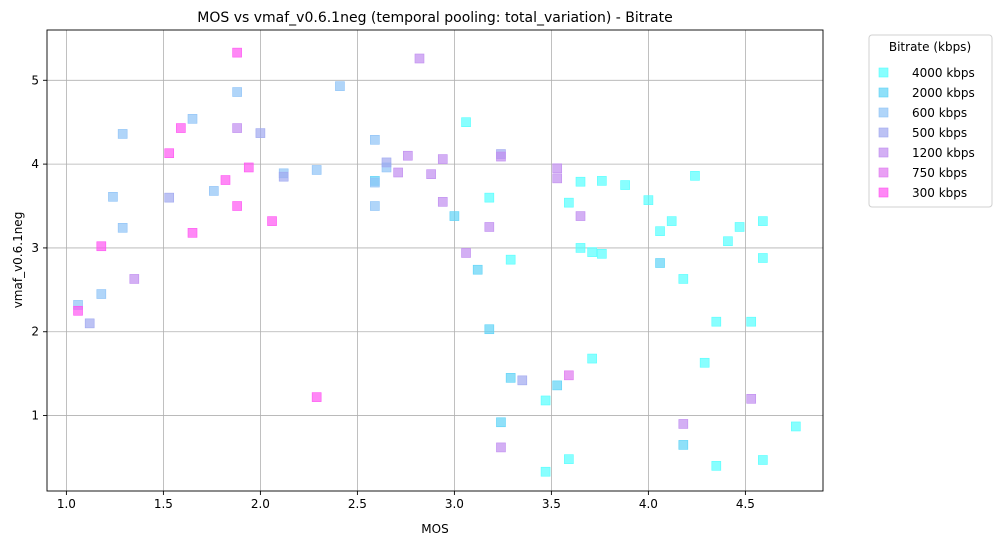 Image resolution: width=1001 pixels, height=545 pixels. Describe the element at coordinates (939, 193) in the screenshot. I see `legend-label: 300 kbps` at that location.